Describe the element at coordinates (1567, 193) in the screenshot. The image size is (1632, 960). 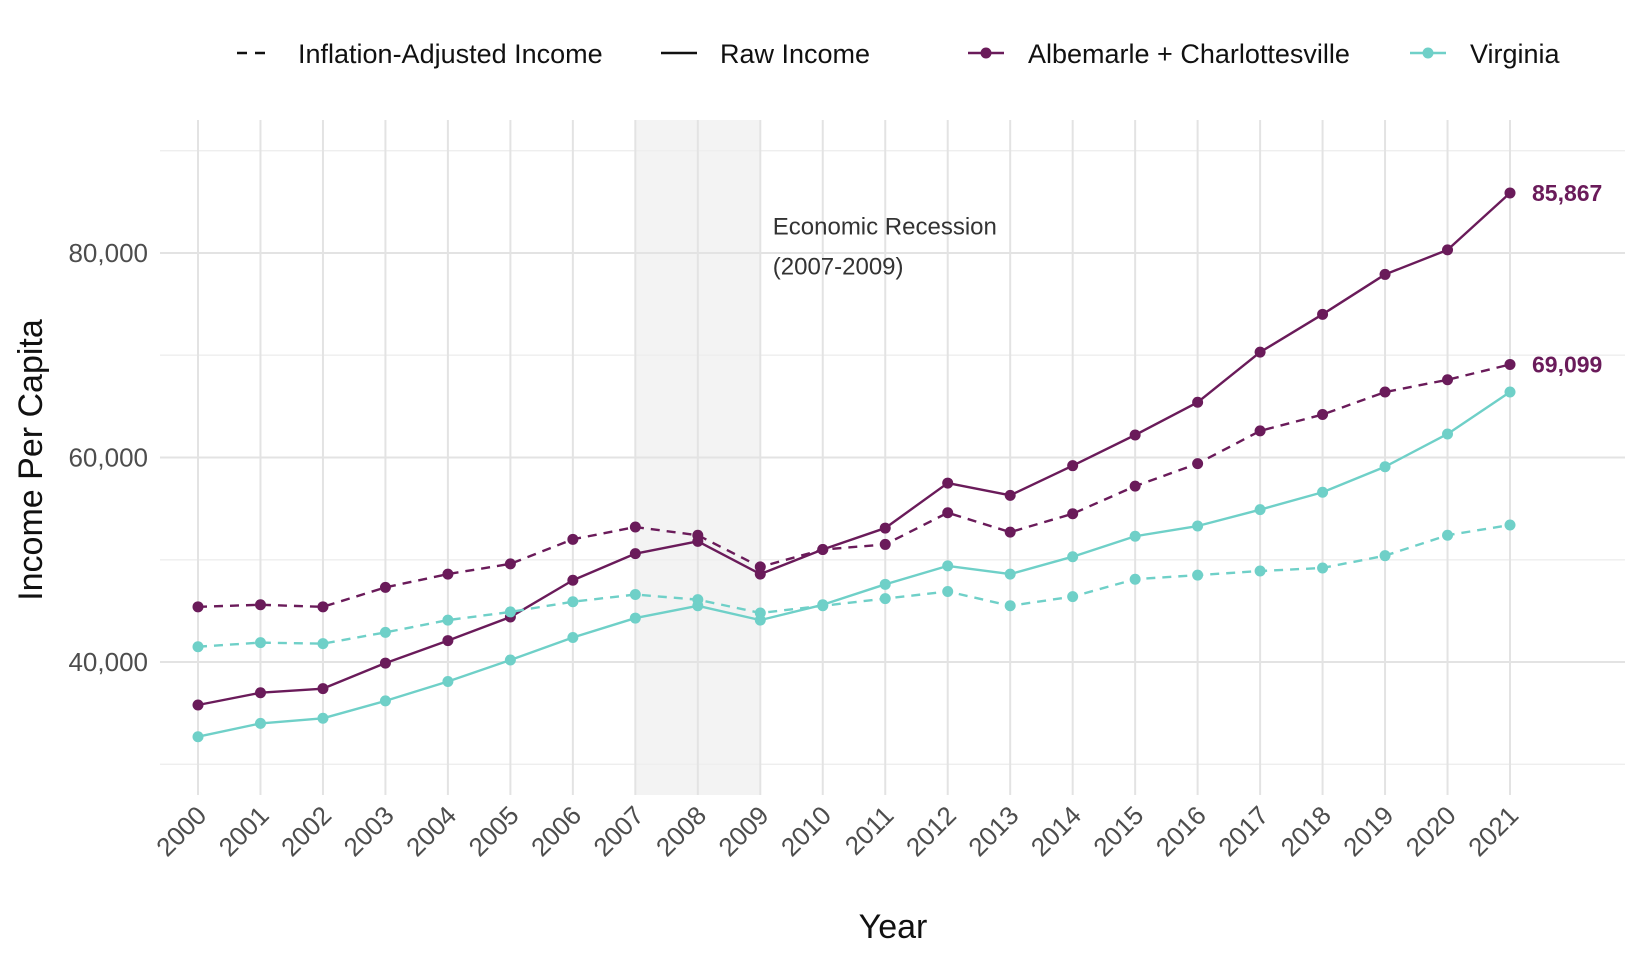
I see `end-value-label: 85,867` at that location.